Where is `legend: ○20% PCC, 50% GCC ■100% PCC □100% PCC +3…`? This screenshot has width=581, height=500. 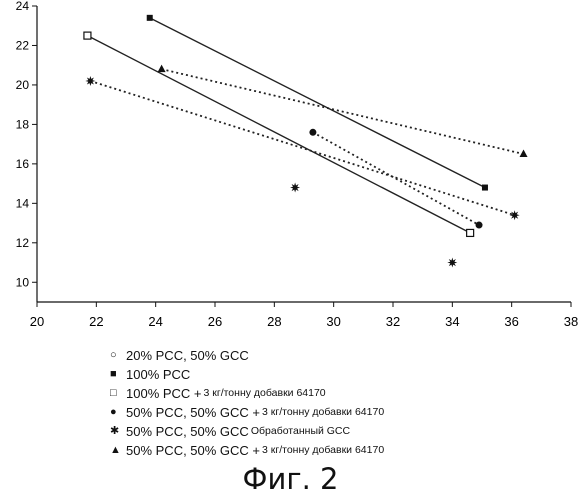
legend: ○20% PCC, 50% GCC ■100% PCC □100% PCC +3… is located at coordinates (247, 403).